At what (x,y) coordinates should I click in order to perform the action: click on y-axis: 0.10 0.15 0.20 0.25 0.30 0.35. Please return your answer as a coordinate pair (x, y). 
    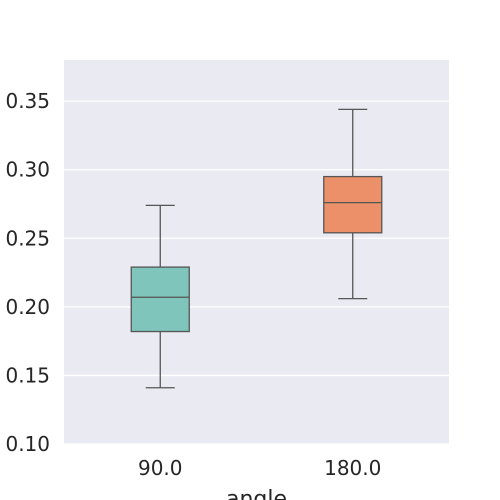
    Looking at the image, I should click on (27, 272).